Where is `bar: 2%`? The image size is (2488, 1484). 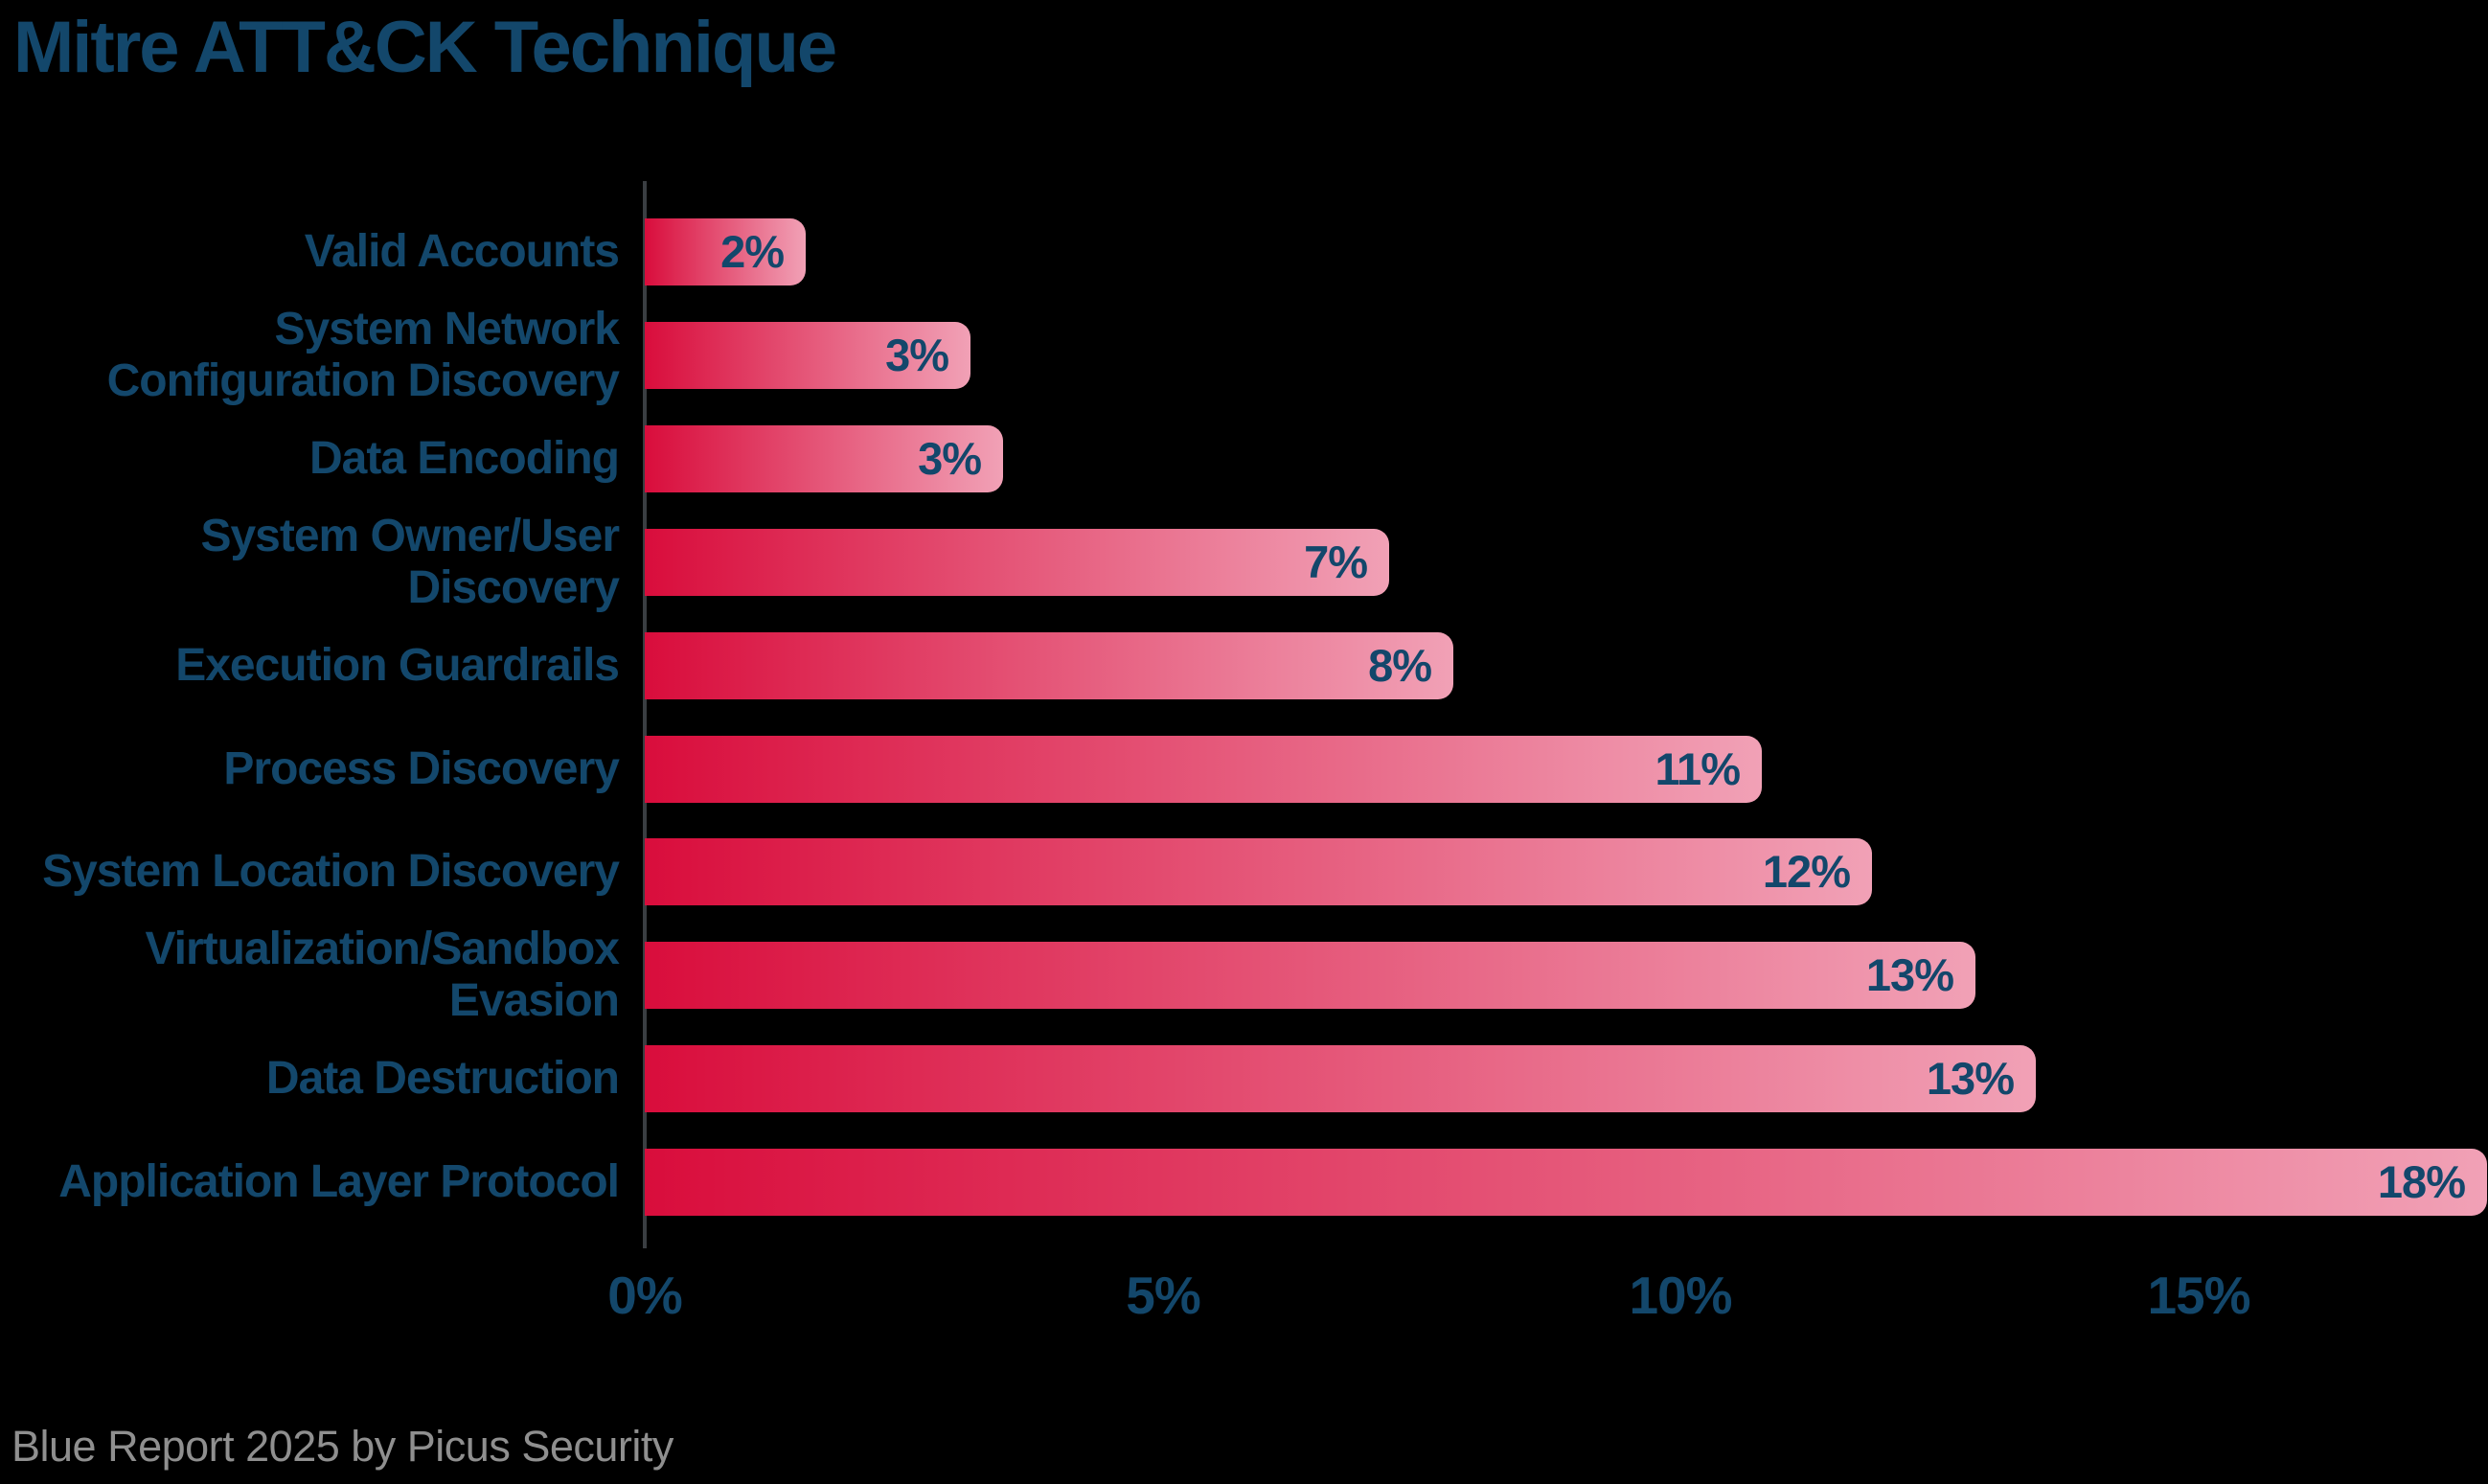
bar: 2% is located at coordinates (725, 251).